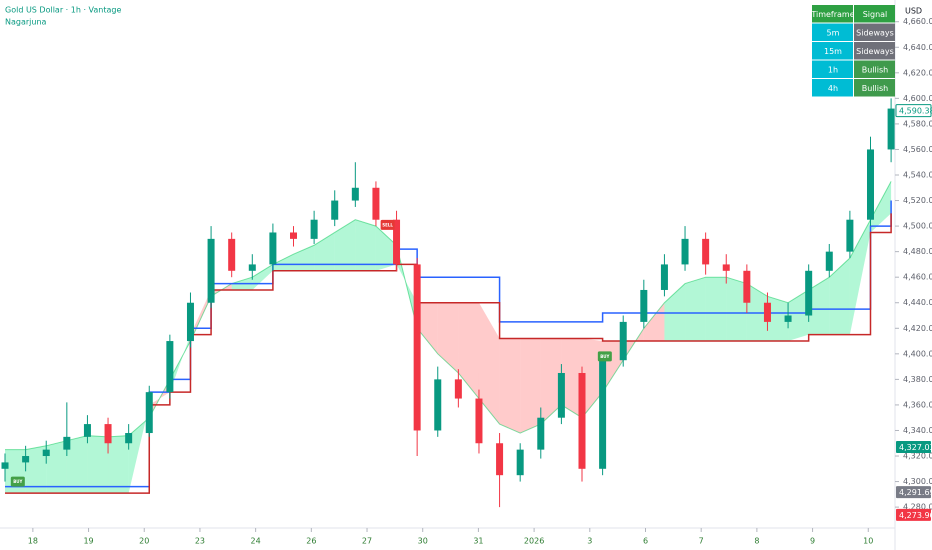 The height and width of the screenshot is (550, 932). What do you see at coordinates (311, 541) in the screenshot?
I see `x-tick-label: 26` at bounding box center [311, 541].